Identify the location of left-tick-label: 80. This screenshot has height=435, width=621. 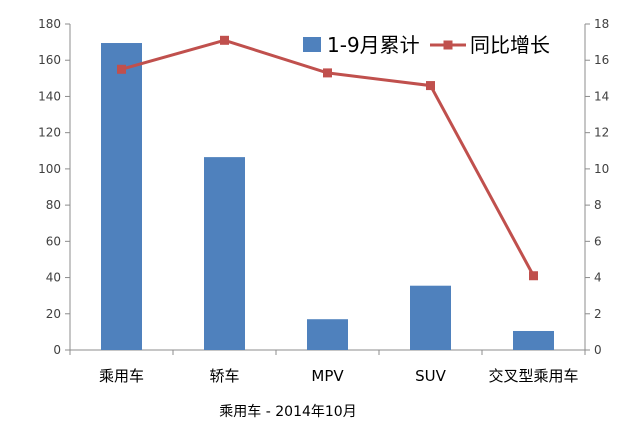
(53, 205).